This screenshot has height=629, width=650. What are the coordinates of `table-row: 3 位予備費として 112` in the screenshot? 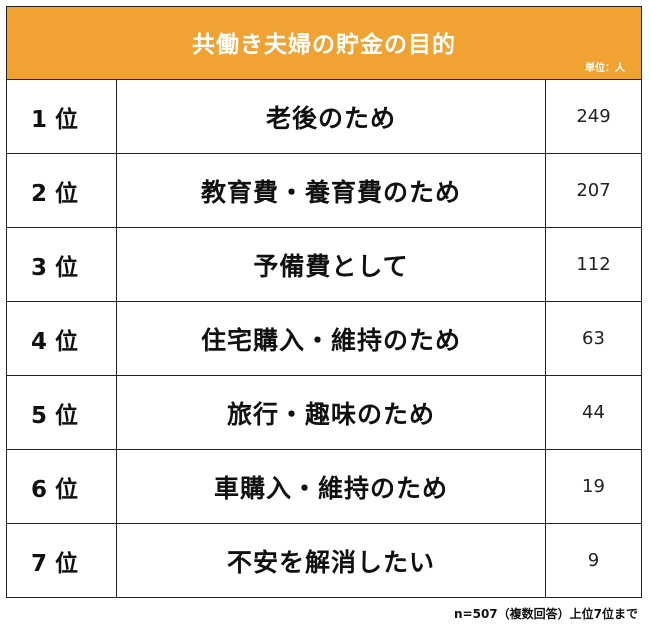 It's located at (324, 264).